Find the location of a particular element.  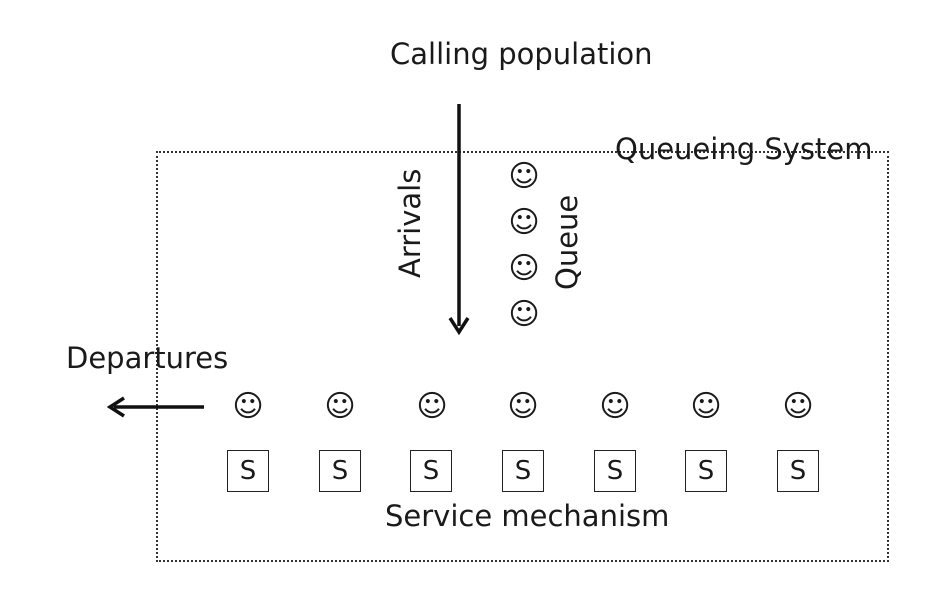

arrow-left-icon is located at coordinates (155, 407).